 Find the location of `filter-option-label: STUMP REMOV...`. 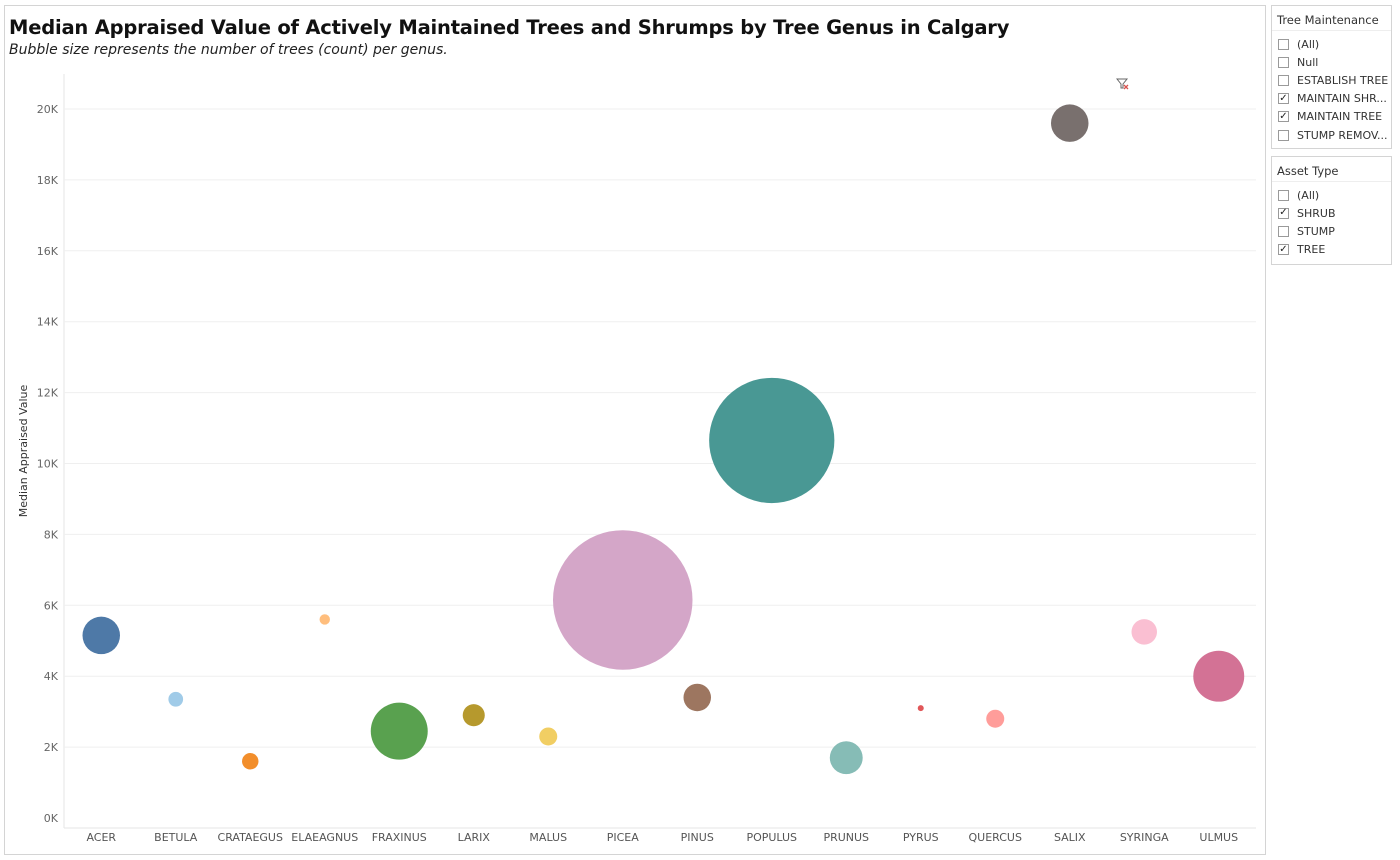

filter-option-label: STUMP REMOV... is located at coordinates (1342, 135).